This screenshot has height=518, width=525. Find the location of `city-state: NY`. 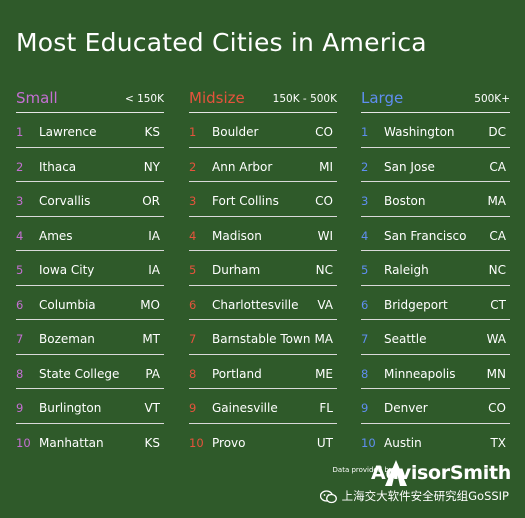

city-state: NY is located at coordinates (151, 166).